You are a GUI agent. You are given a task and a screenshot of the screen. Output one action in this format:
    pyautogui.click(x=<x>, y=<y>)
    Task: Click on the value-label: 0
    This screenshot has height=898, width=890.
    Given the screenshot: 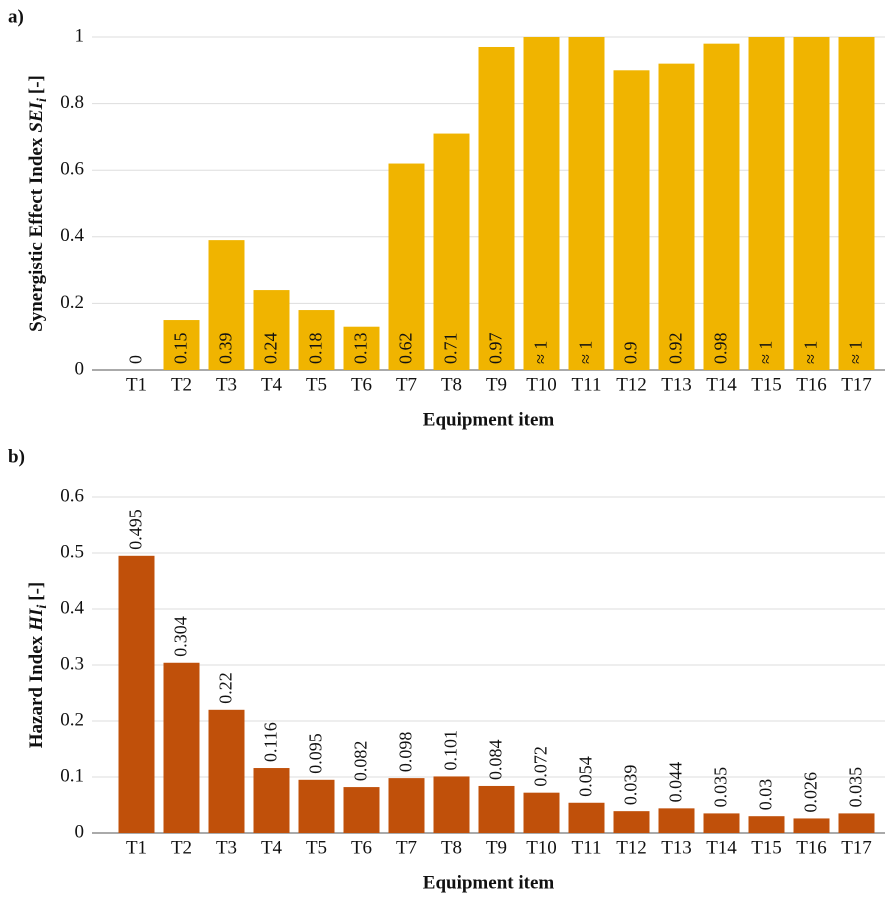 What is the action you would take?
    pyautogui.click(x=136, y=359)
    